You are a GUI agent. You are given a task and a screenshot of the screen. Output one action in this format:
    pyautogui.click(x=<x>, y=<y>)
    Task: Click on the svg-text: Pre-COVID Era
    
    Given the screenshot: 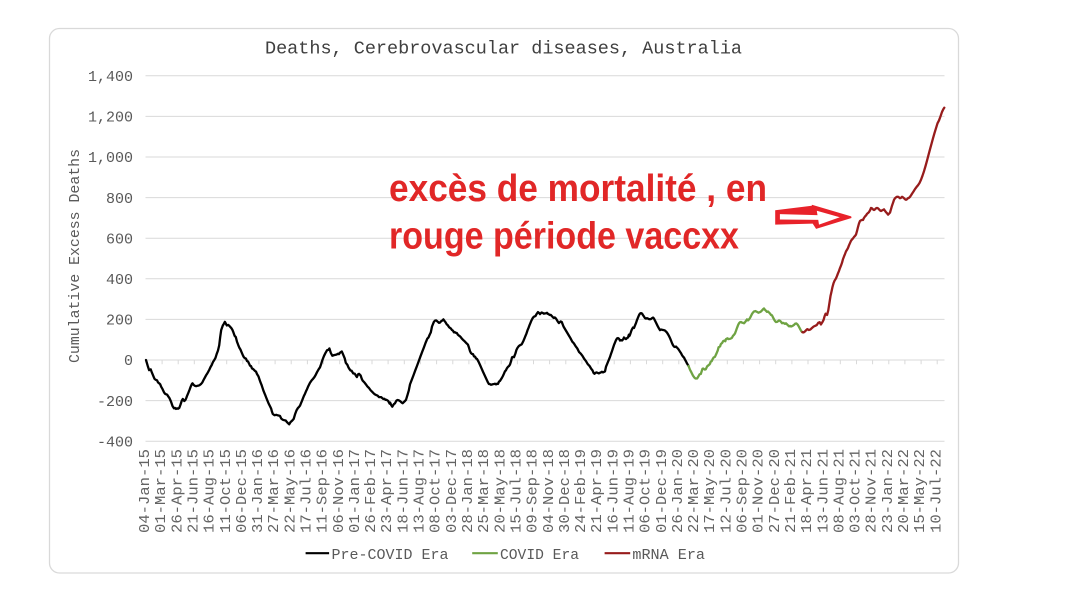 What is the action you would take?
    pyautogui.click(x=390, y=555)
    